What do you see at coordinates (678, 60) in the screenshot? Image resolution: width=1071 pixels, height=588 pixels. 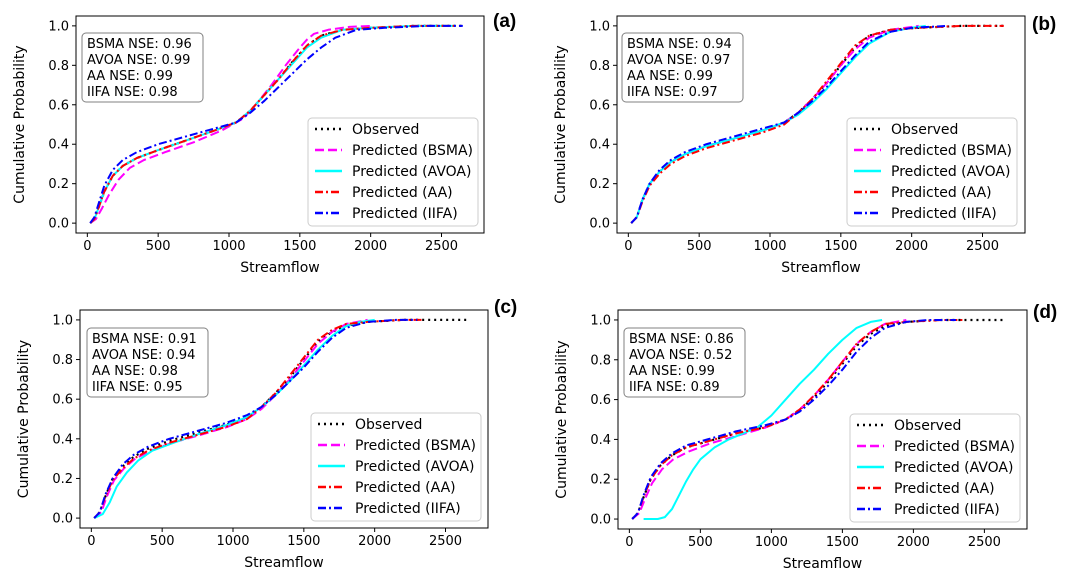 I see `nse-text: AVOA NSE: 0.97` at bounding box center [678, 60].